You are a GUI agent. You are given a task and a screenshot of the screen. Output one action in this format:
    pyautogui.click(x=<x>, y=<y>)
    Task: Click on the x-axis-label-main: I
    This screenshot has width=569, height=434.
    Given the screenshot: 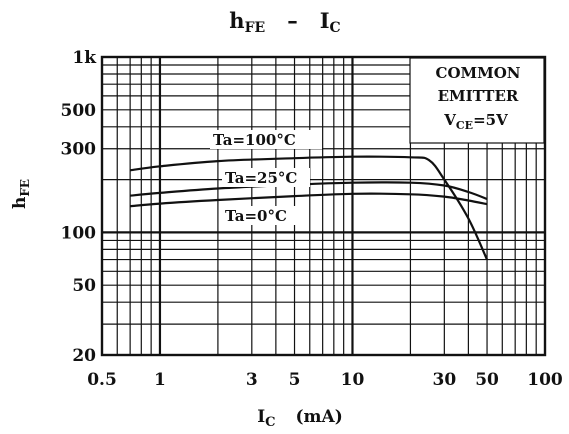 What is the action you would take?
    pyautogui.click(x=261, y=417)
    